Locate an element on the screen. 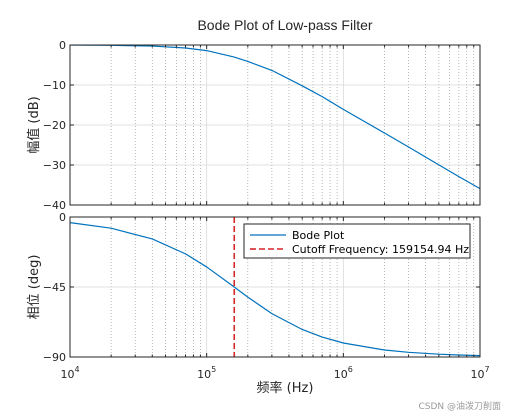  legend-label-cutoff: Cutoff Frequency: 159154.94 Hz is located at coordinates (380, 249).